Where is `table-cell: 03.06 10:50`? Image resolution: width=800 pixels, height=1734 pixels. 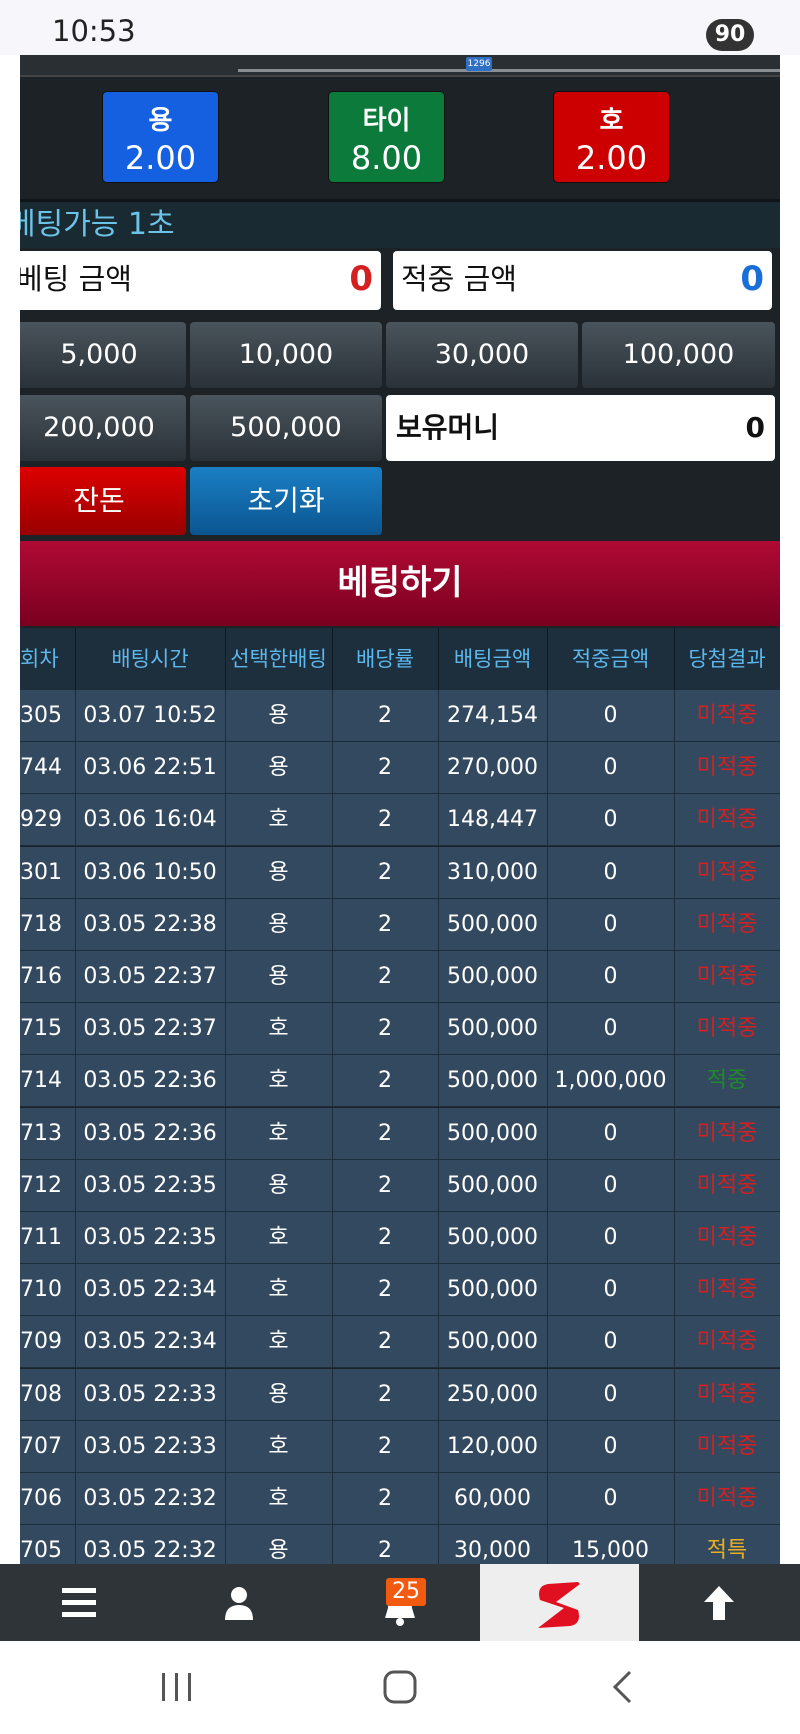
table-cell: 03.06 10:50 is located at coordinates (150, 872).